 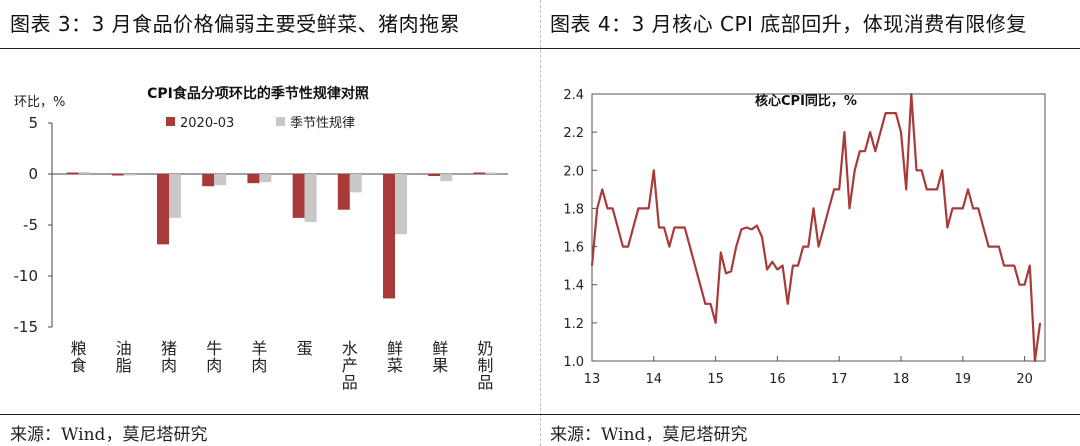 What do you see at coordinates (124, 348) in the screenshot?
I see `bar-category-label: 油` at bounding box center [124, 348].